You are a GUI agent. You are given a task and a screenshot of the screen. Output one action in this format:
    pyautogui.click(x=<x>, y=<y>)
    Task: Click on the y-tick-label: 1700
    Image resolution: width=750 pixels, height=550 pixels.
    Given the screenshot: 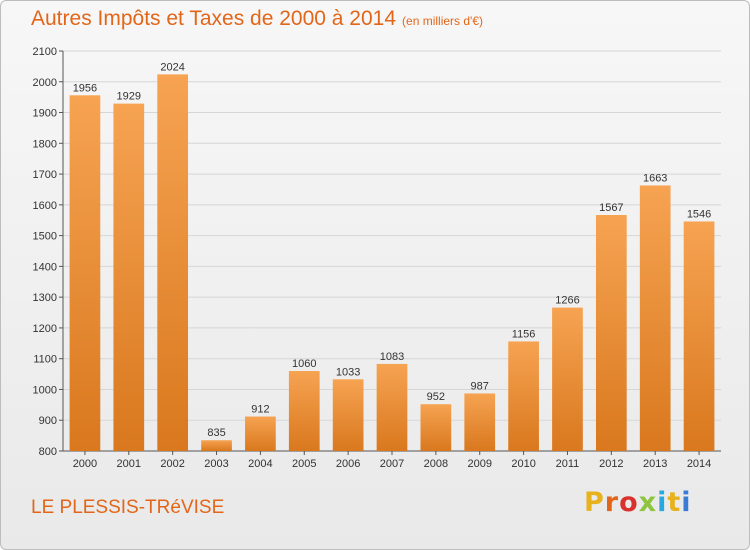 What is the action you would take?
    pyautogui.click(x=45, y=175)
    